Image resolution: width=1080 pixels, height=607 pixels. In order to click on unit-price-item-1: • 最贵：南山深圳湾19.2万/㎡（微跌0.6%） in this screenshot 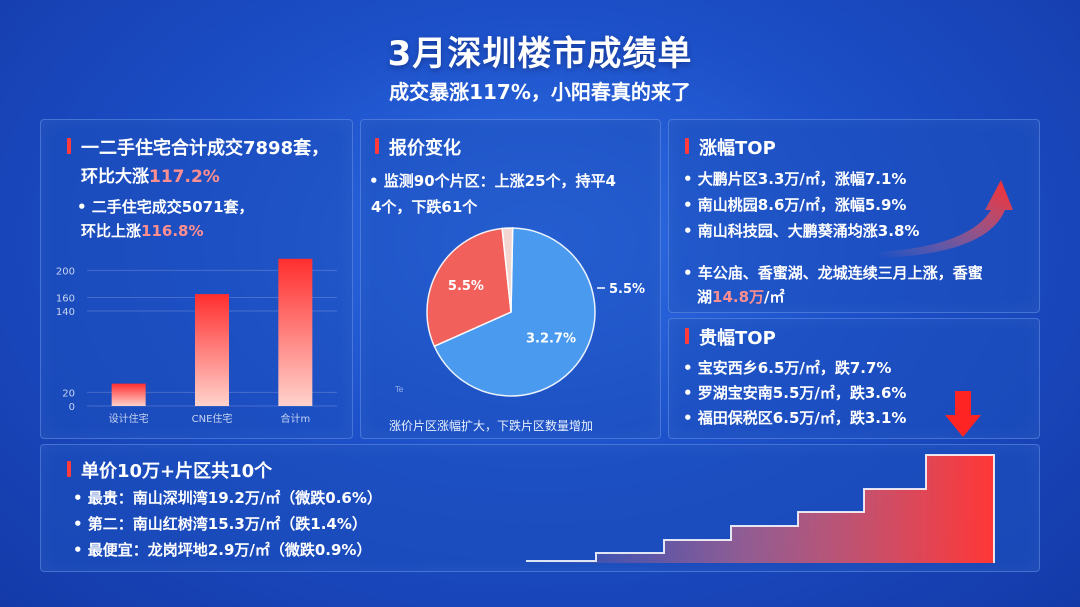, I will do `click(227, 498)`.